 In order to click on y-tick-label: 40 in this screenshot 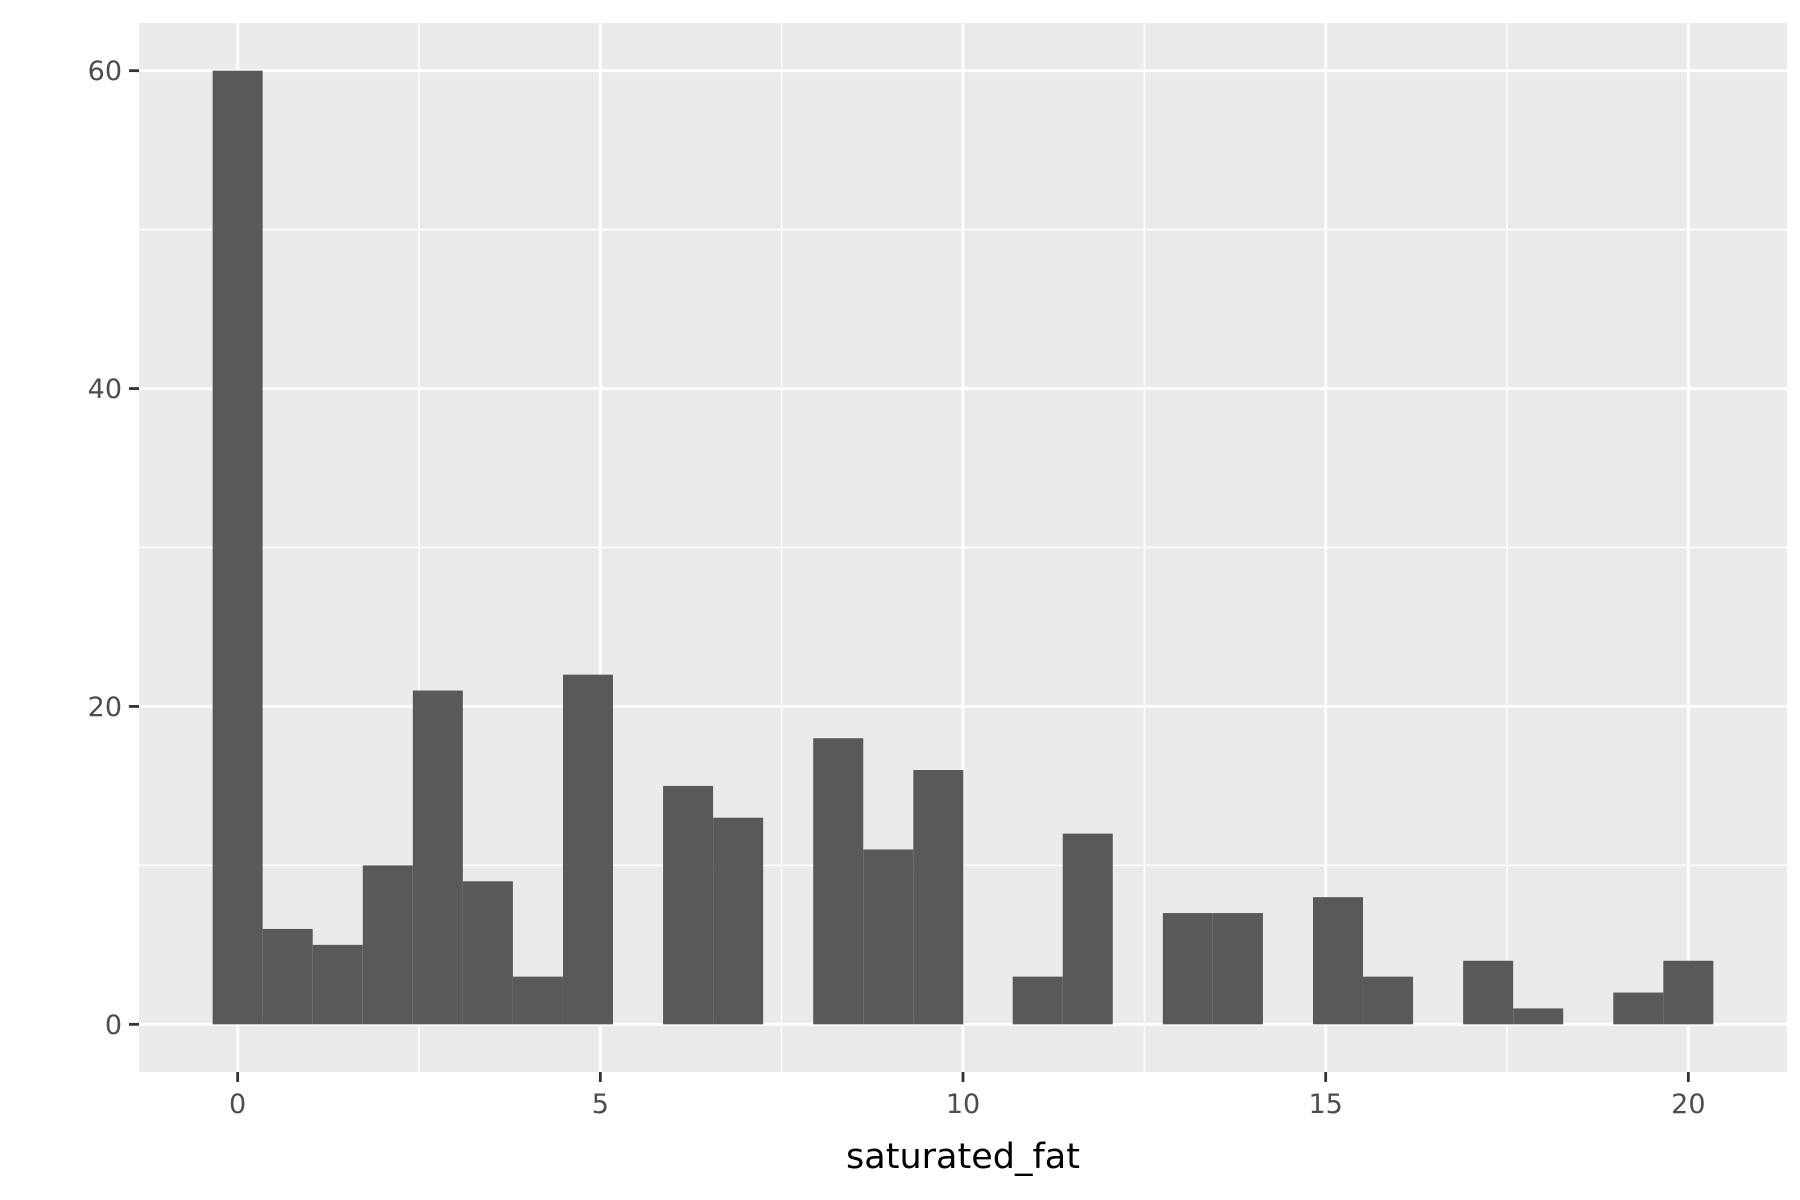, I will do `click(105, 389)`.